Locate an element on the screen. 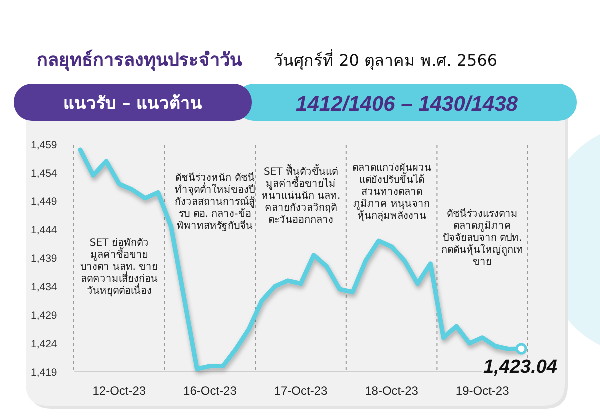  data-label: 1,423.04 is located at coordinates (521, 367).